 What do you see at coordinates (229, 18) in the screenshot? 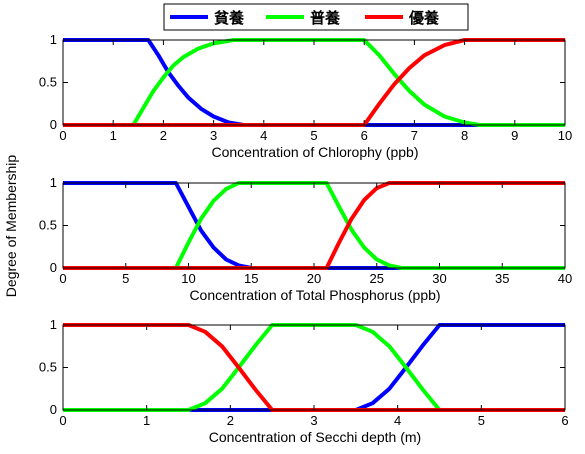
I see `legend-label-oligotrophic: 貧養` at bounding box center [229, 18].